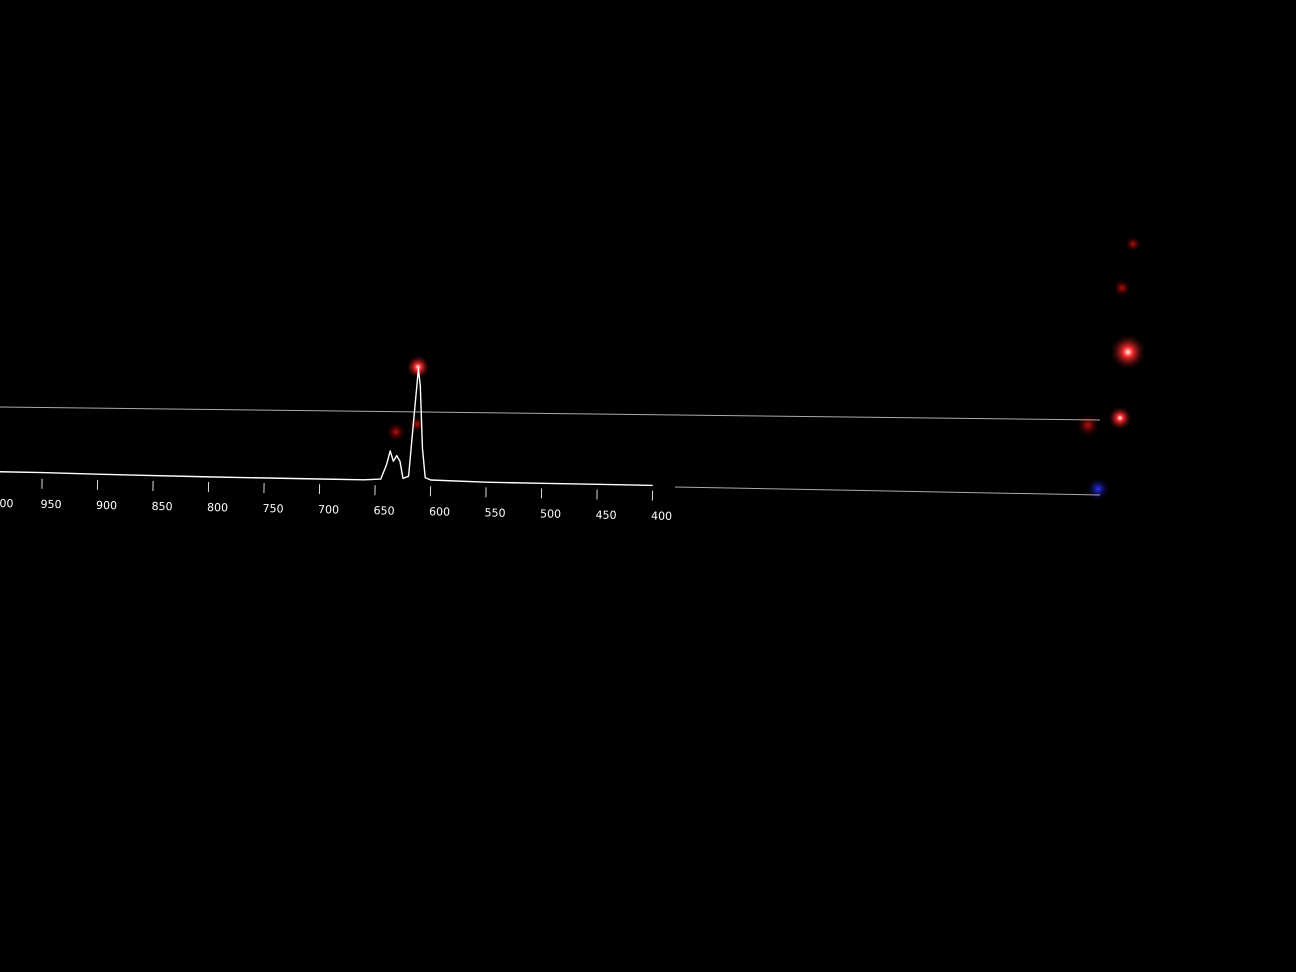  What do you see at coordinates (50, 504) in the screenshot?
I see `x-tick-label: 950` at bounding box center [50, 504].